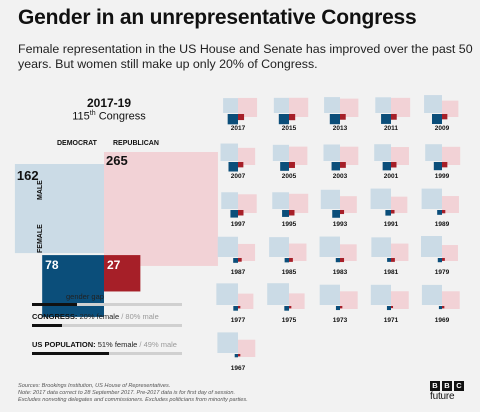  What do you see at coordinates (73, 286) in the screenshot?
I see `bar-democrat-female` at bounding box center [73, 286].